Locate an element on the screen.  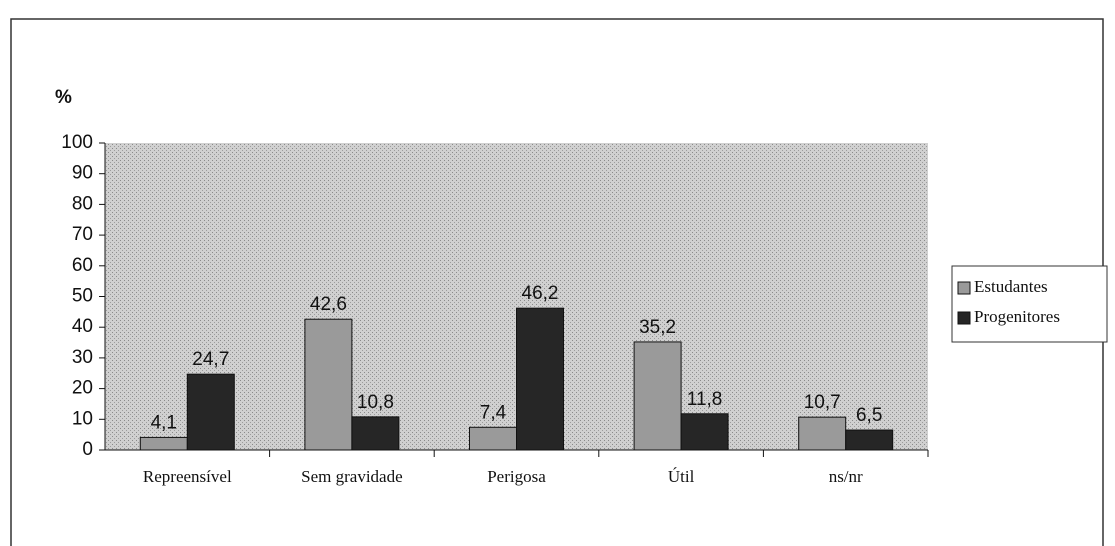
x-tick-label: Repreensível is located at coordinates (187, 476).